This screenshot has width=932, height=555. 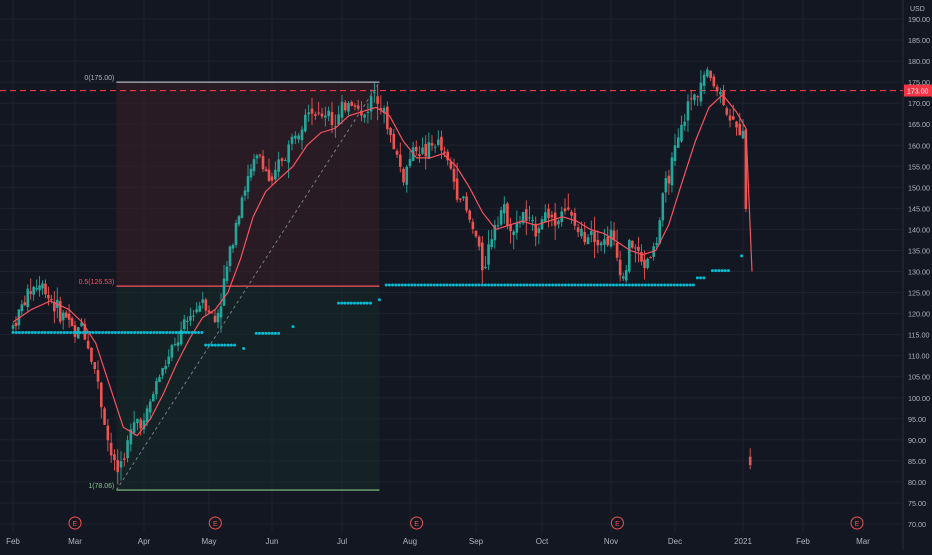 What do you see at coordinates (917, 419) in the screenshot?
I see `y-tick-label: 95.00` at bounding box center [917, 419].